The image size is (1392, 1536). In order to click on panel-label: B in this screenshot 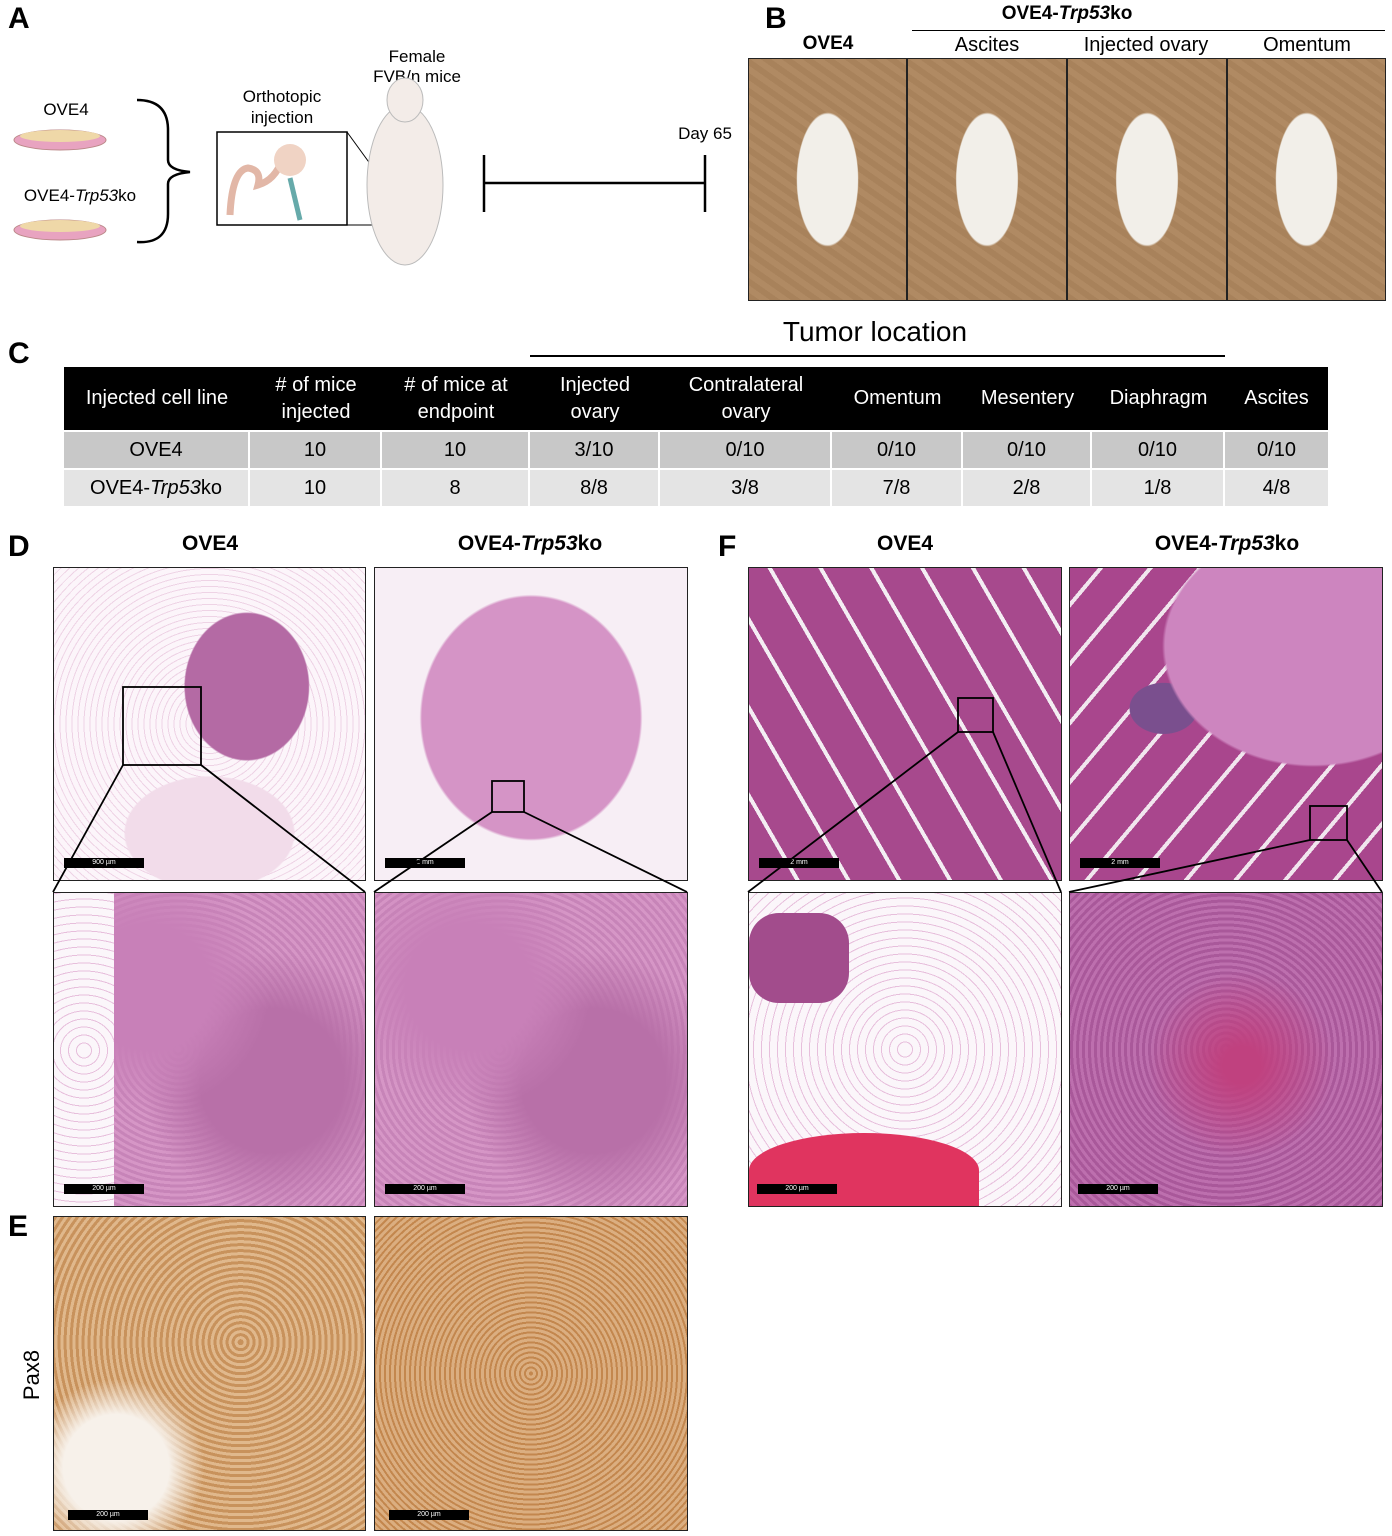, I will do `click(776, 18)`.